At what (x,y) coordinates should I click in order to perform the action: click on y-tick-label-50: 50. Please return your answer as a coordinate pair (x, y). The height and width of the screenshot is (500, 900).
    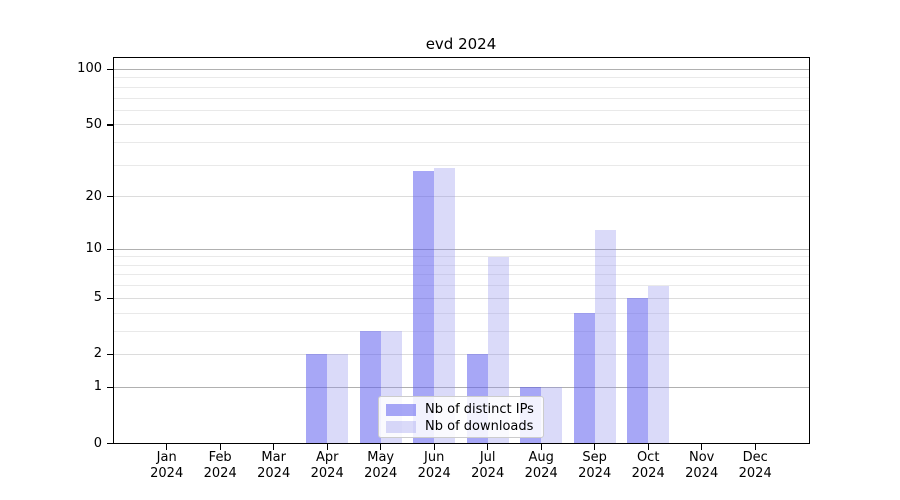
    Looking at the image, I should click on (93, 124).